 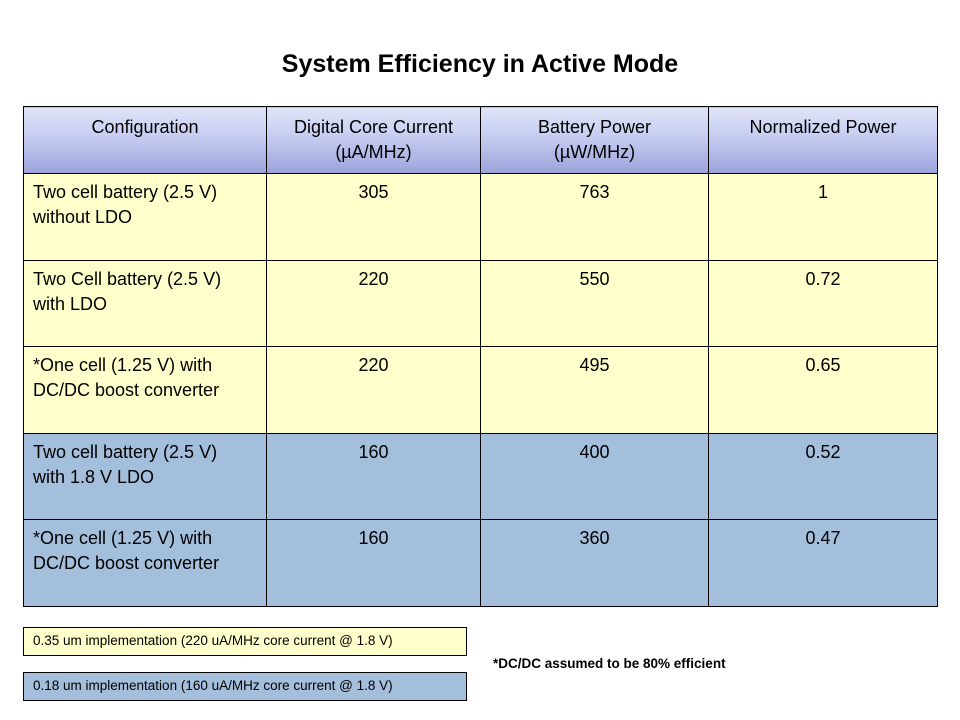 What do you see at coordinates (373, 127) in the screenshot?
I see `header-label: Digital Core Current` at bounding box center [373, 127].